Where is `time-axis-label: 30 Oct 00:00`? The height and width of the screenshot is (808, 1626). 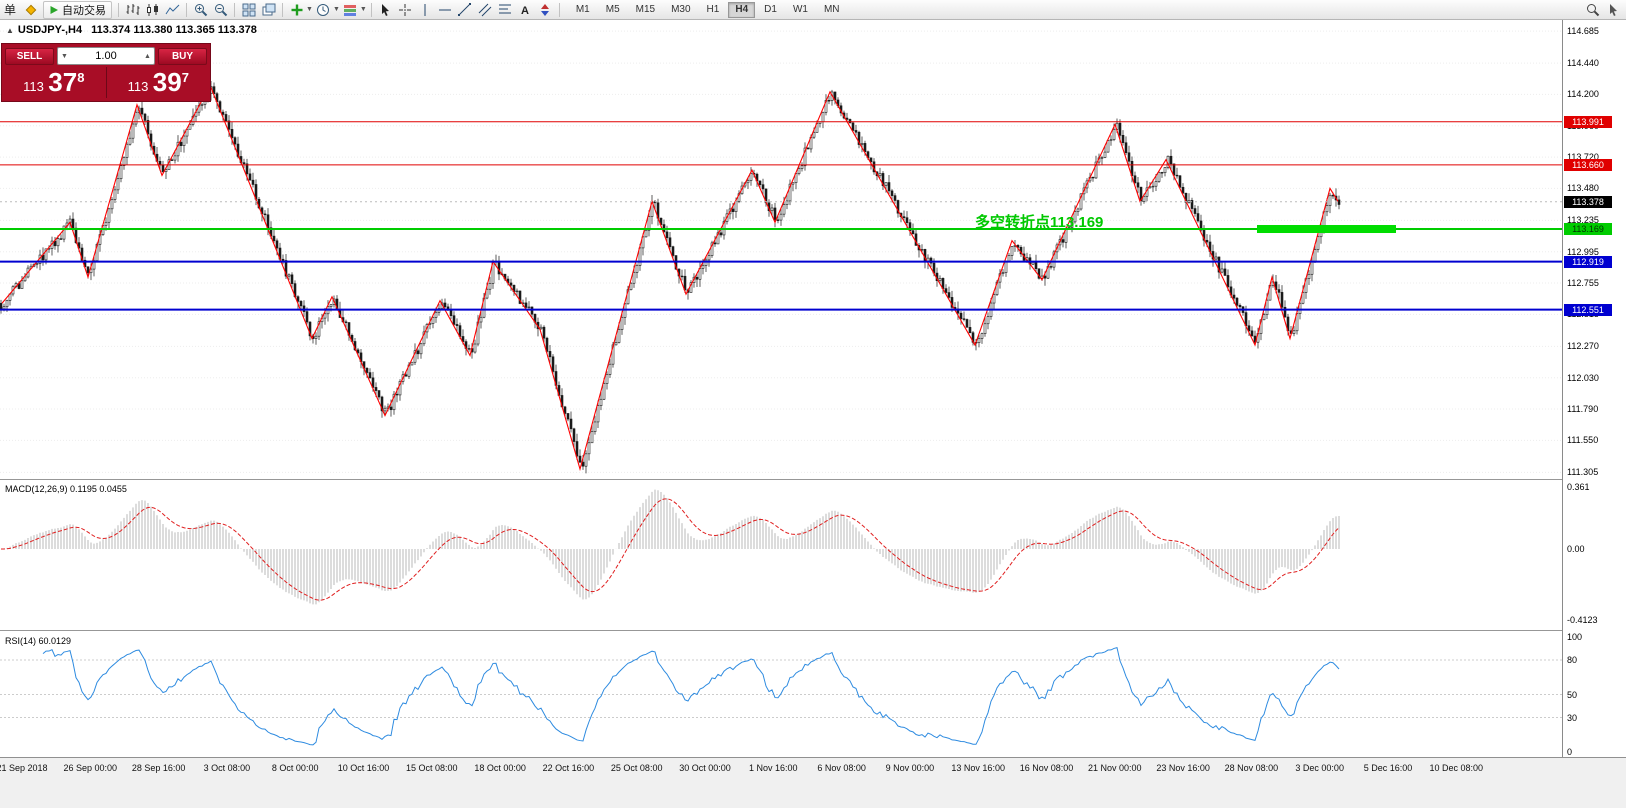
time-axis-label: 30 Oct 00:00 is located at coordinates (705, 768).